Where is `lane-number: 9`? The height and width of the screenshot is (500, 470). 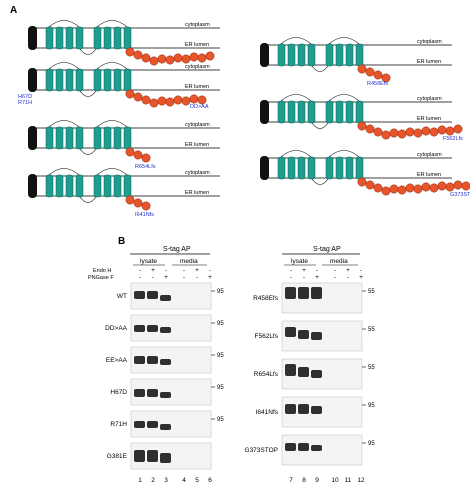 lane-number: 9 is located at coordinates (317, 480).